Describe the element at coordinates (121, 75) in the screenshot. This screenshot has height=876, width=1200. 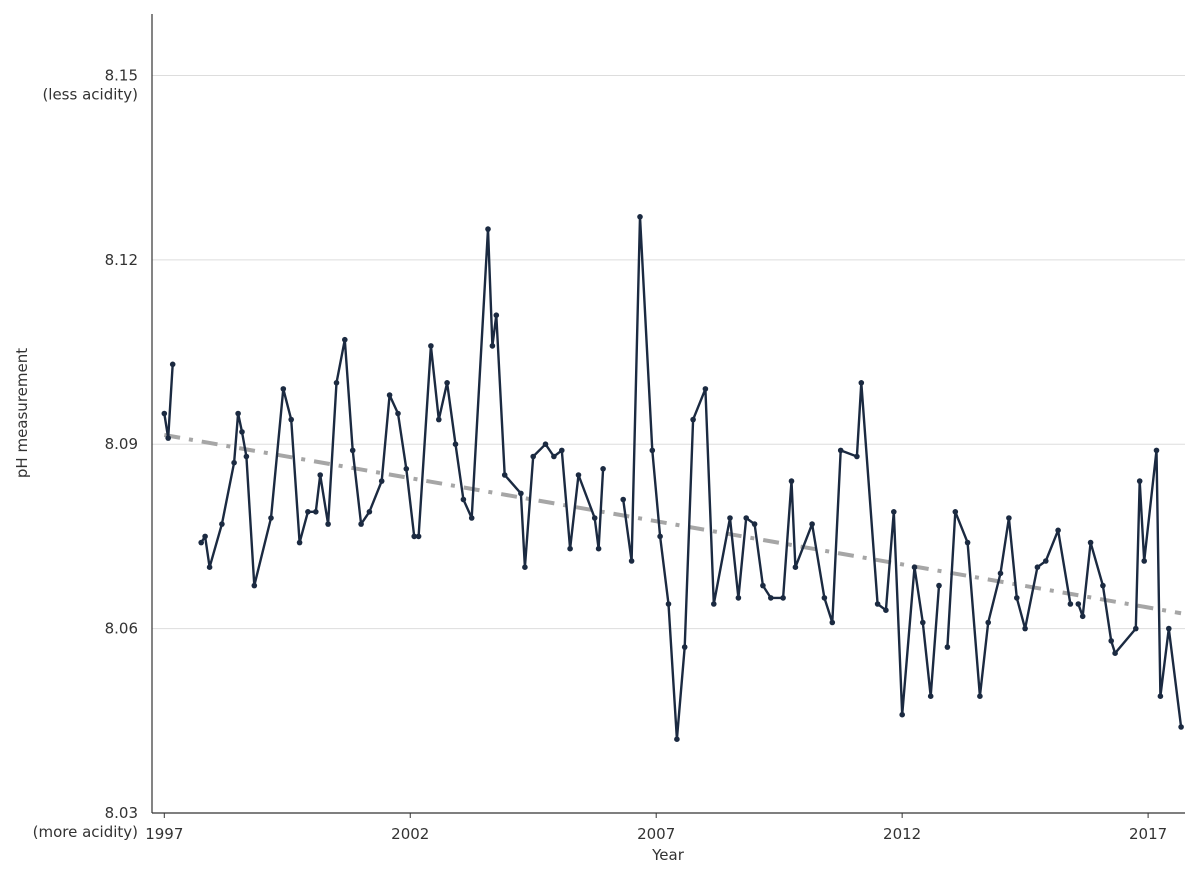
I see `y-tick-label-4: 8.15` at that location.